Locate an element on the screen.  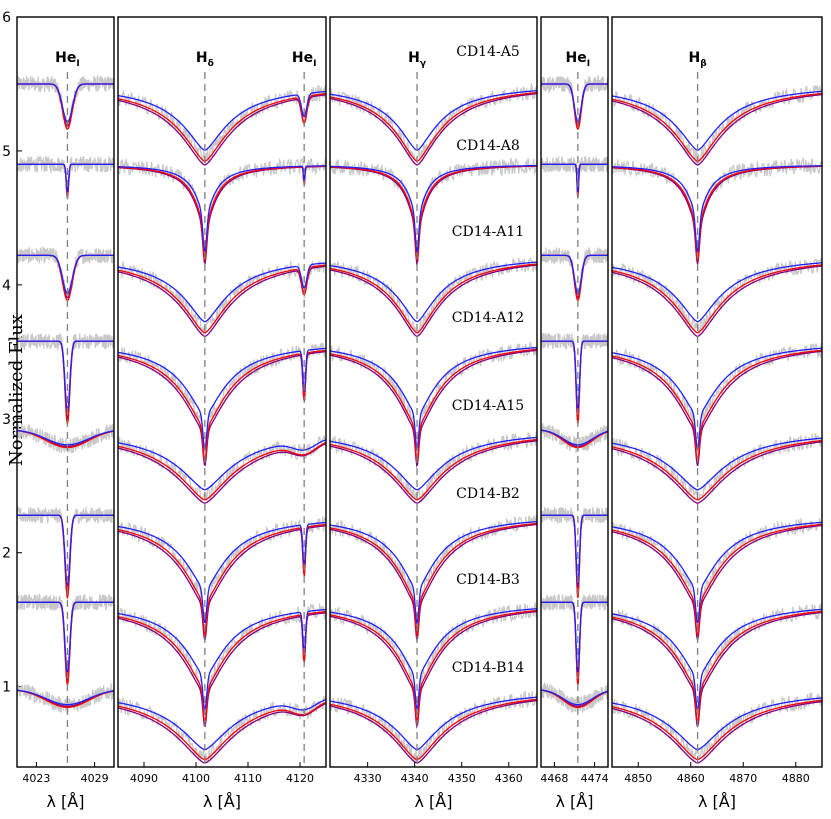
star-label: CD14-A12 is located at coordinates (488, 318).